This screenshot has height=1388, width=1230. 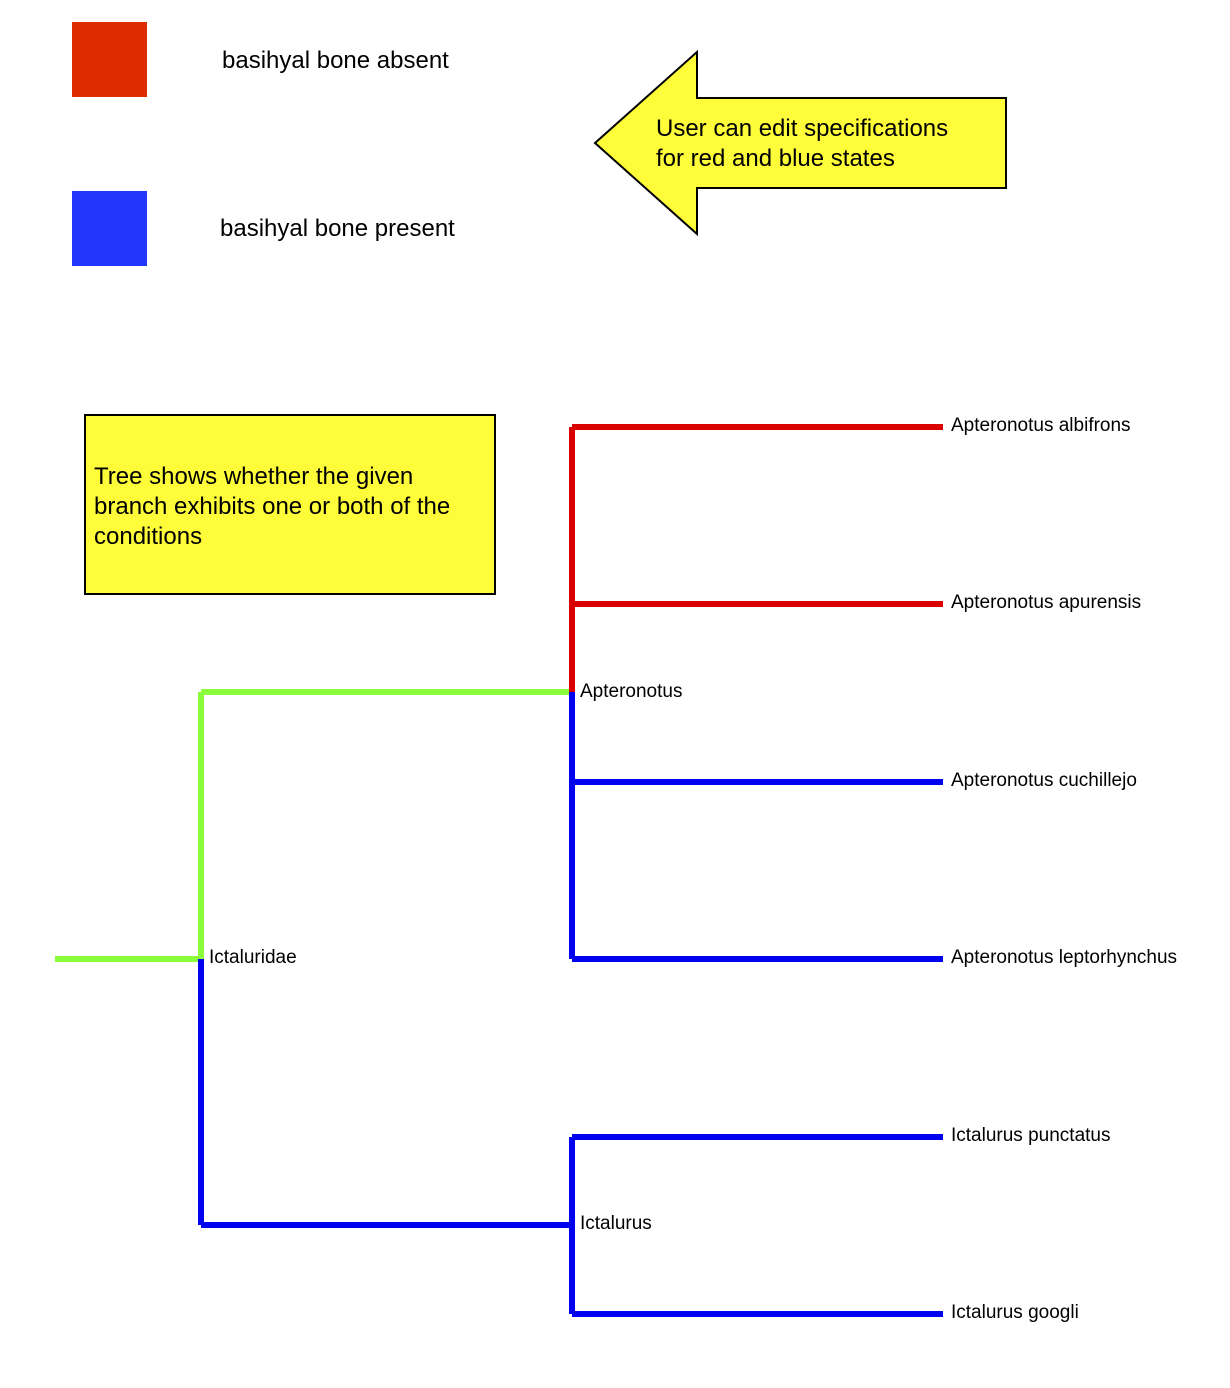 I want to click on arrow-callout-line-1: User can edit specifications, so click(x=802, y=128).